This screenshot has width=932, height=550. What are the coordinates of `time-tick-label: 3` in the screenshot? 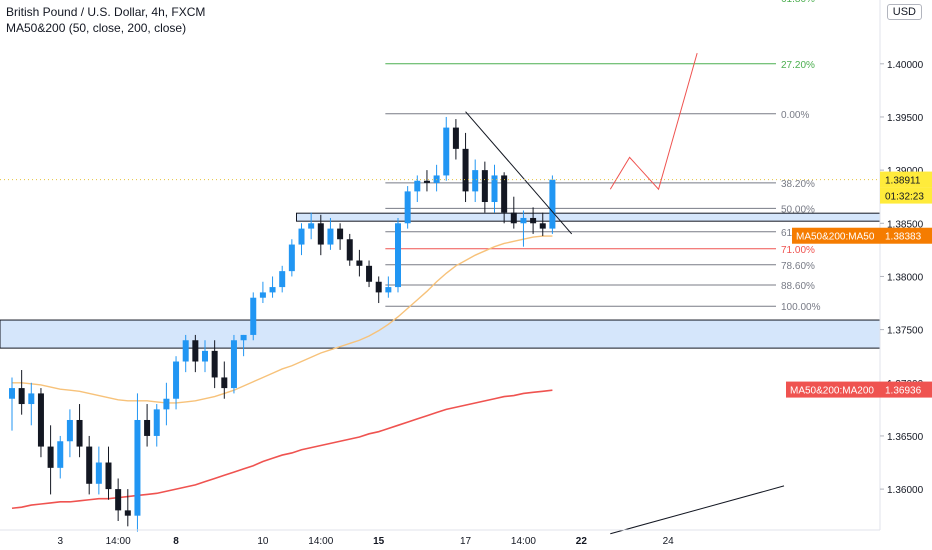 It's located at (60, 541).